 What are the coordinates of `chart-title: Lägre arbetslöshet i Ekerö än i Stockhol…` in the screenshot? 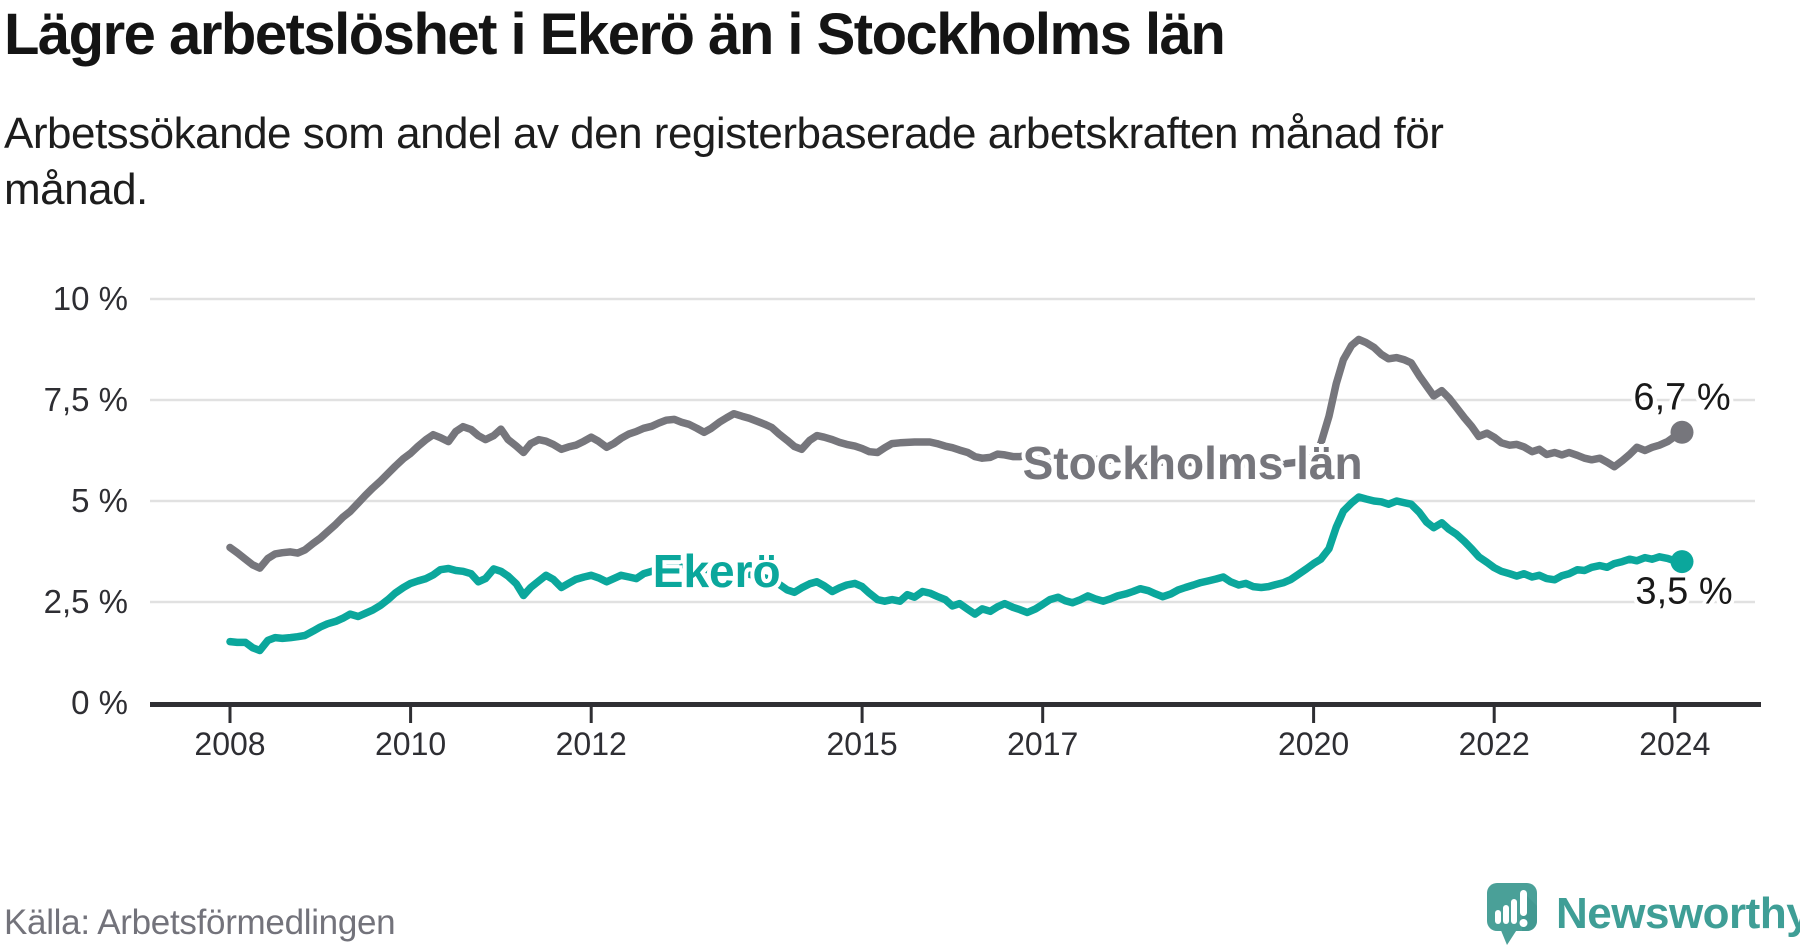 It's located at (615, 34).